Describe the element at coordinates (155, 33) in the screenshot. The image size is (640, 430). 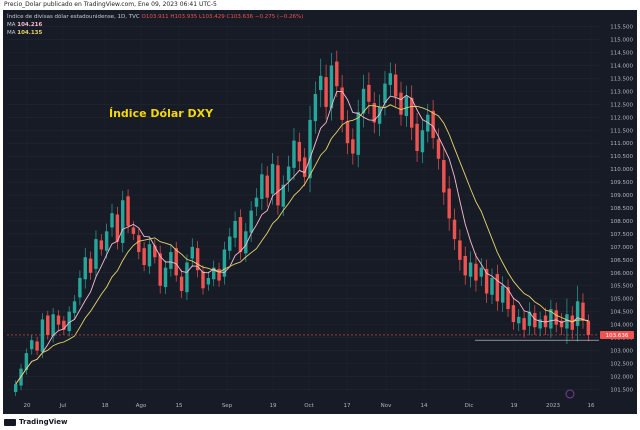
I see `ma-slow-row: MA 104.135` at that location.